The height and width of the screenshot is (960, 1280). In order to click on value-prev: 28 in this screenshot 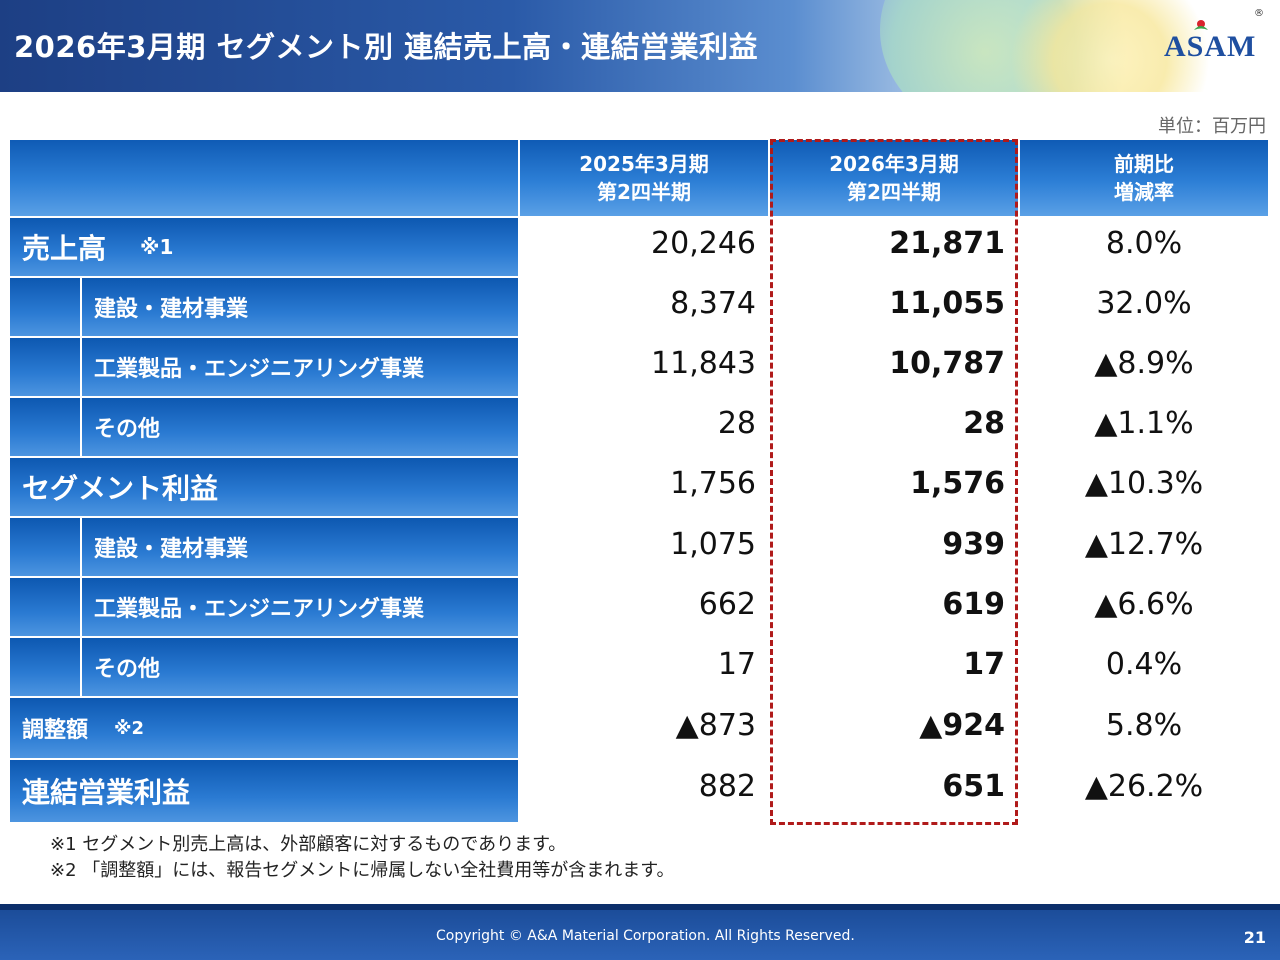, I will do `click(736, 423)`.